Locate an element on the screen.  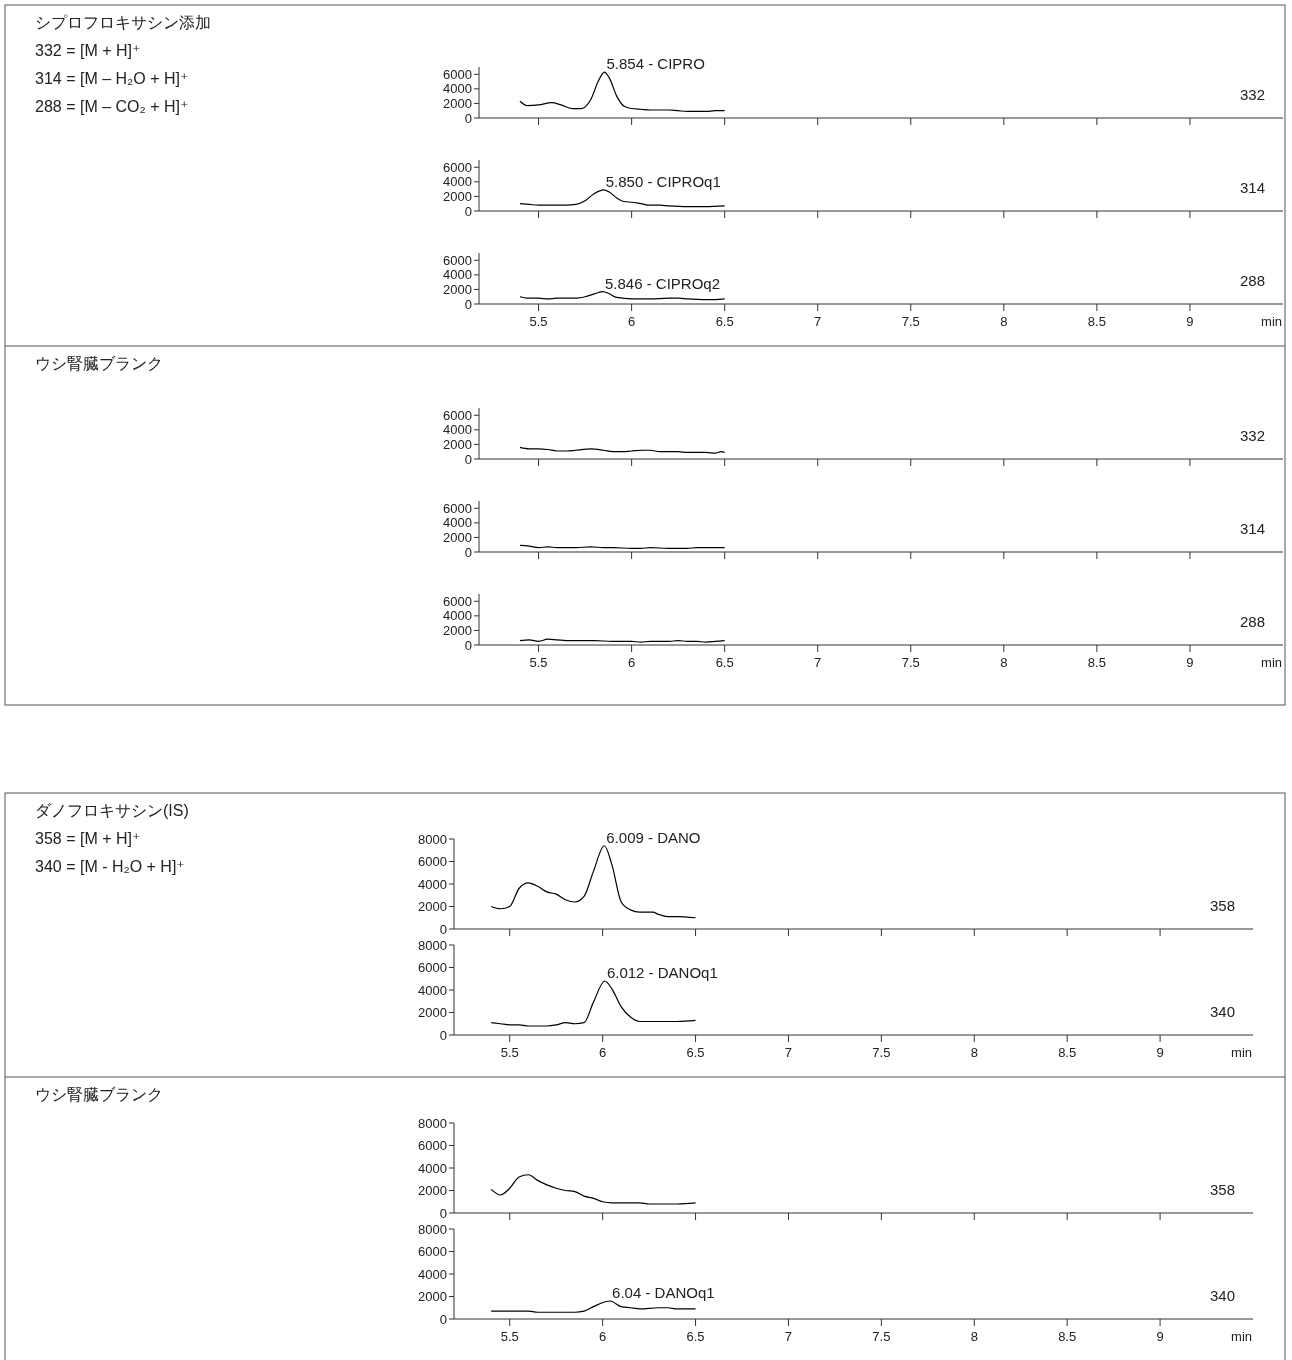
annotation: 5.854 - CIPRO is located at coordinates (655, 64).